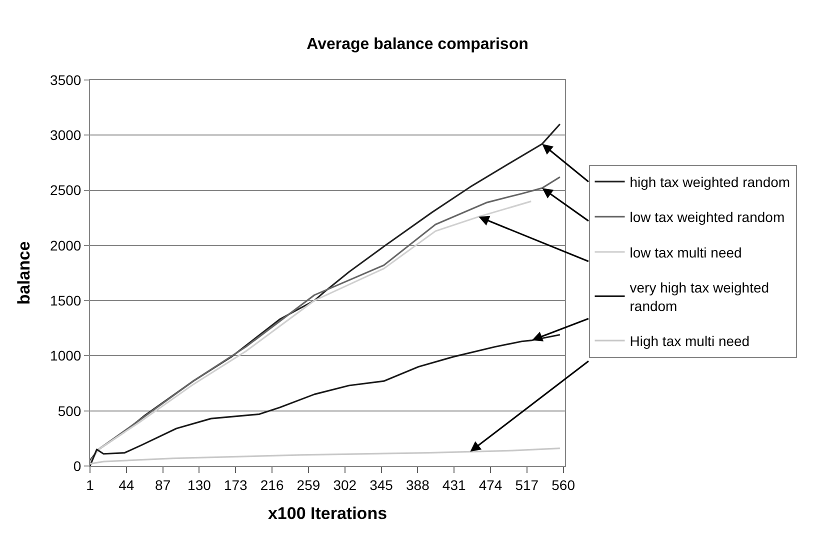 This screenshot has width=835, height=541. Describe the element at coordinates (700, 297) in the screenshot. I see `legend-label: very high tax weighted random` at that location.